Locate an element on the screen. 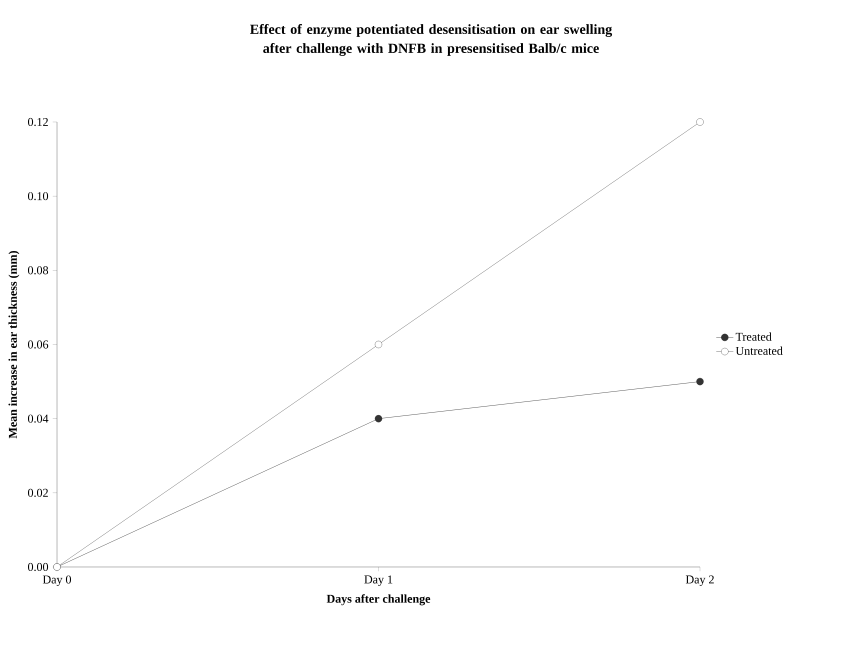 The height and width of the screenshot is (667, 863). x-axis-title: Days after challenge is located at coordinates (378, 600).